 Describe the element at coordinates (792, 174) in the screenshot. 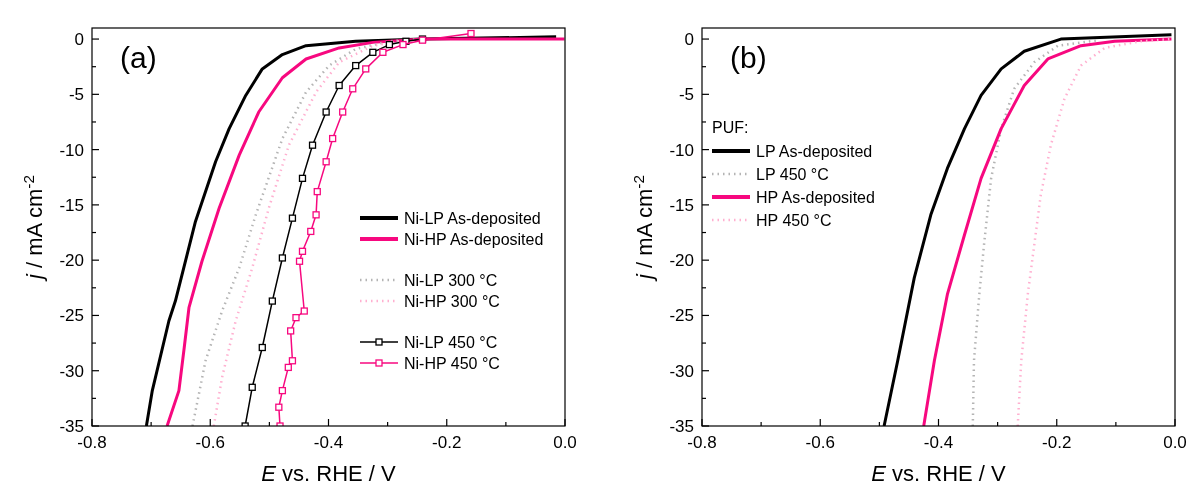

I see `legend-label: LP 450 °C` at that location.